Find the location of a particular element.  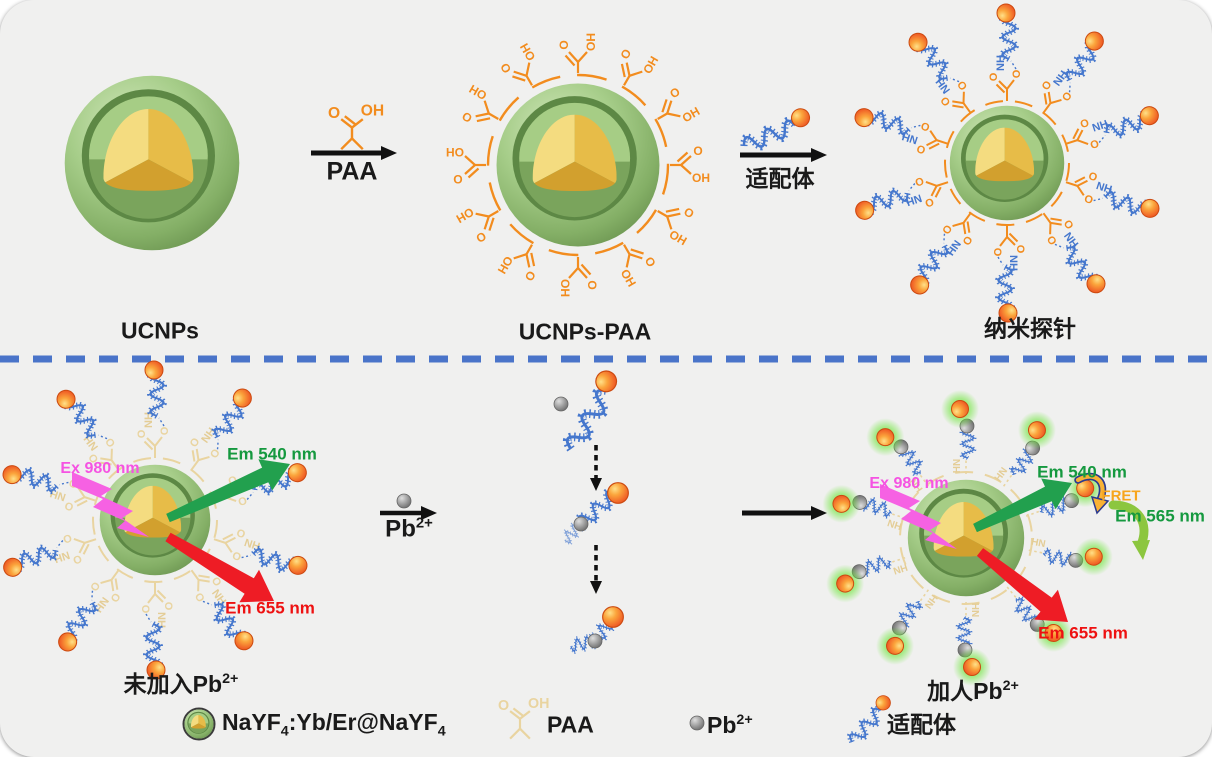

em565-label: Em 565 nm is located at coordinates (1160, 516).